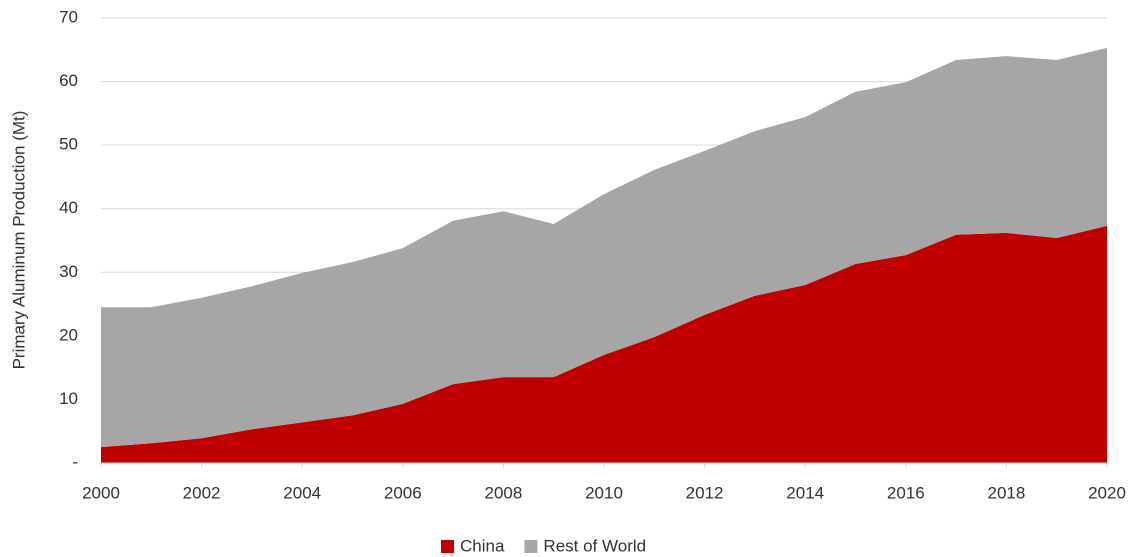 Image resolution: width=1142 pixels, height=557 pixels. What do you see at coordinates (302, 492) in the screenshot?
I see `x-tick-label: 2004` at bounding box center [302, 492].